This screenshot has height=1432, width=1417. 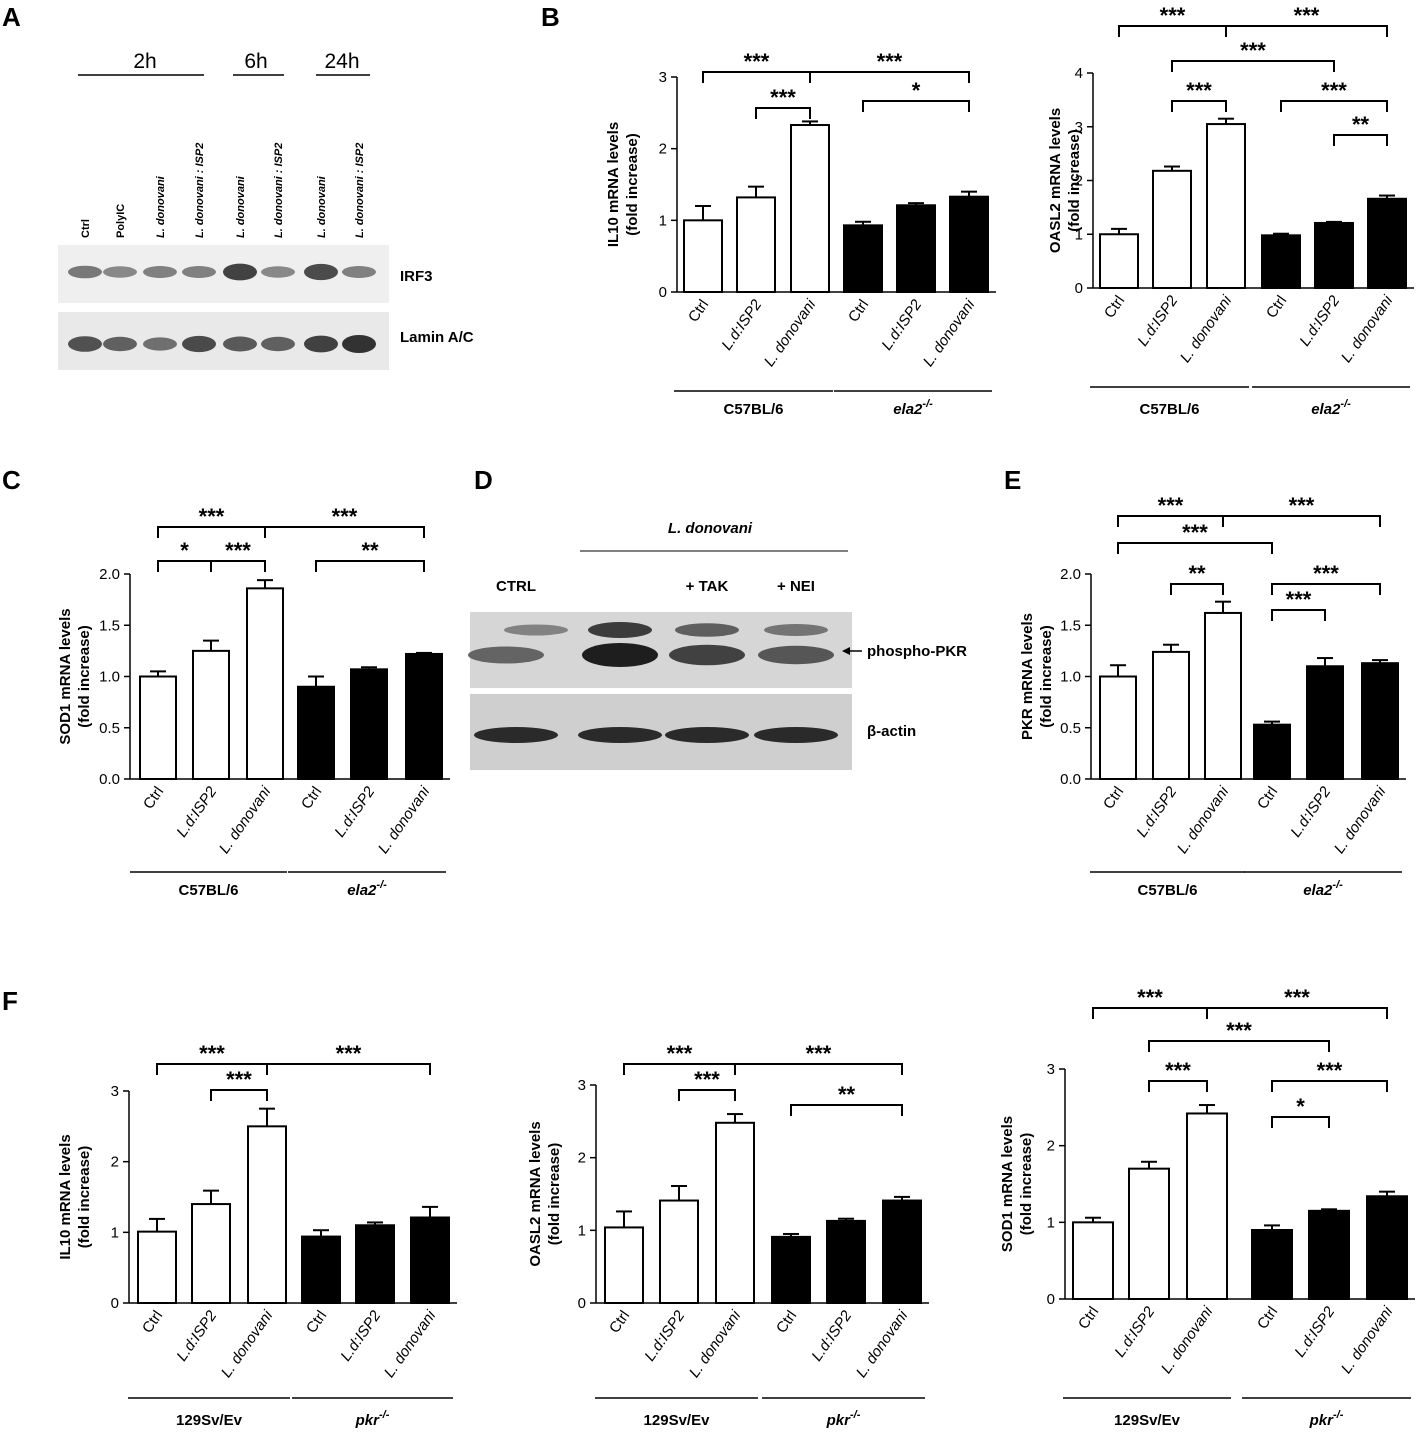 What do you see at coordinates (1297, 997) in the screenshot?
I see `chart-f3-sig-label-1: ***` at bounding box center [1297, 997].